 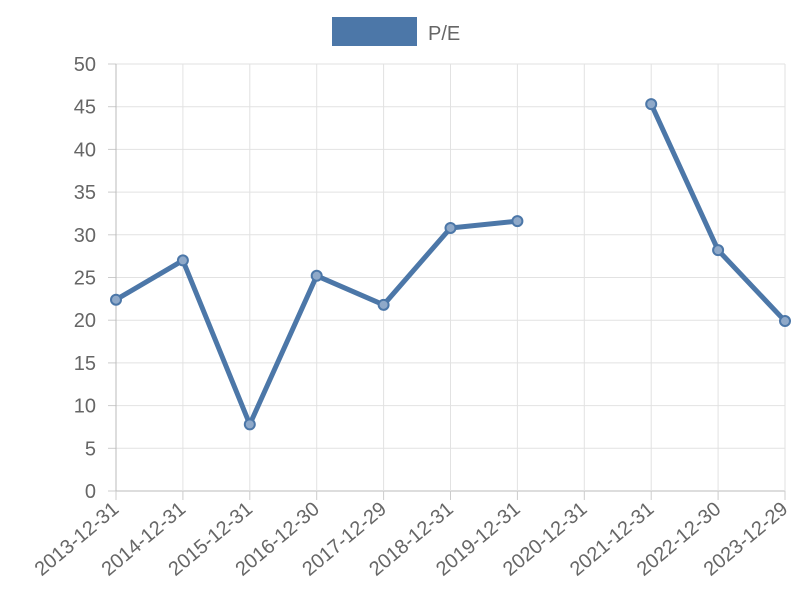 I want to click on y-tick-label: 5, so click(x=90, y=449).